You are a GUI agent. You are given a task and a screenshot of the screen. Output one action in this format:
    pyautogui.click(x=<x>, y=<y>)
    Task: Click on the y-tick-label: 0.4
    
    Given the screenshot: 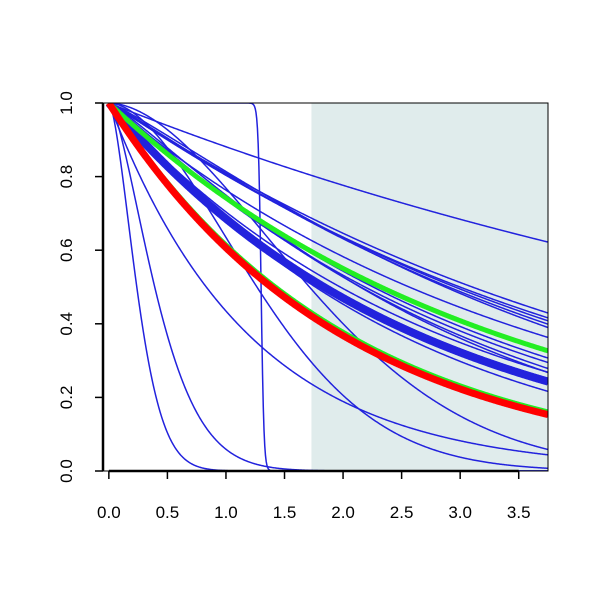 What is the action you would take?
    pyautogui.click(x=66, y=324)
    